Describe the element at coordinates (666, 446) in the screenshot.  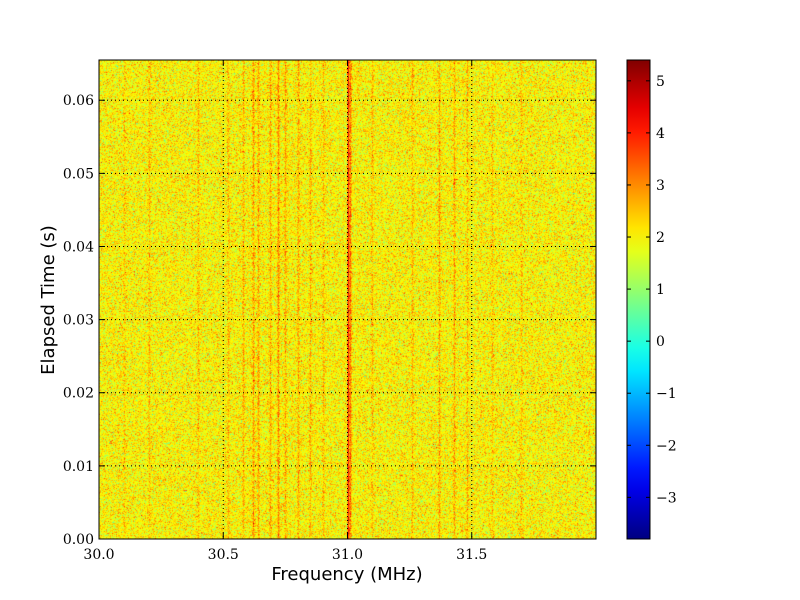
I see `colorbar-tick-label: −2` at that location.